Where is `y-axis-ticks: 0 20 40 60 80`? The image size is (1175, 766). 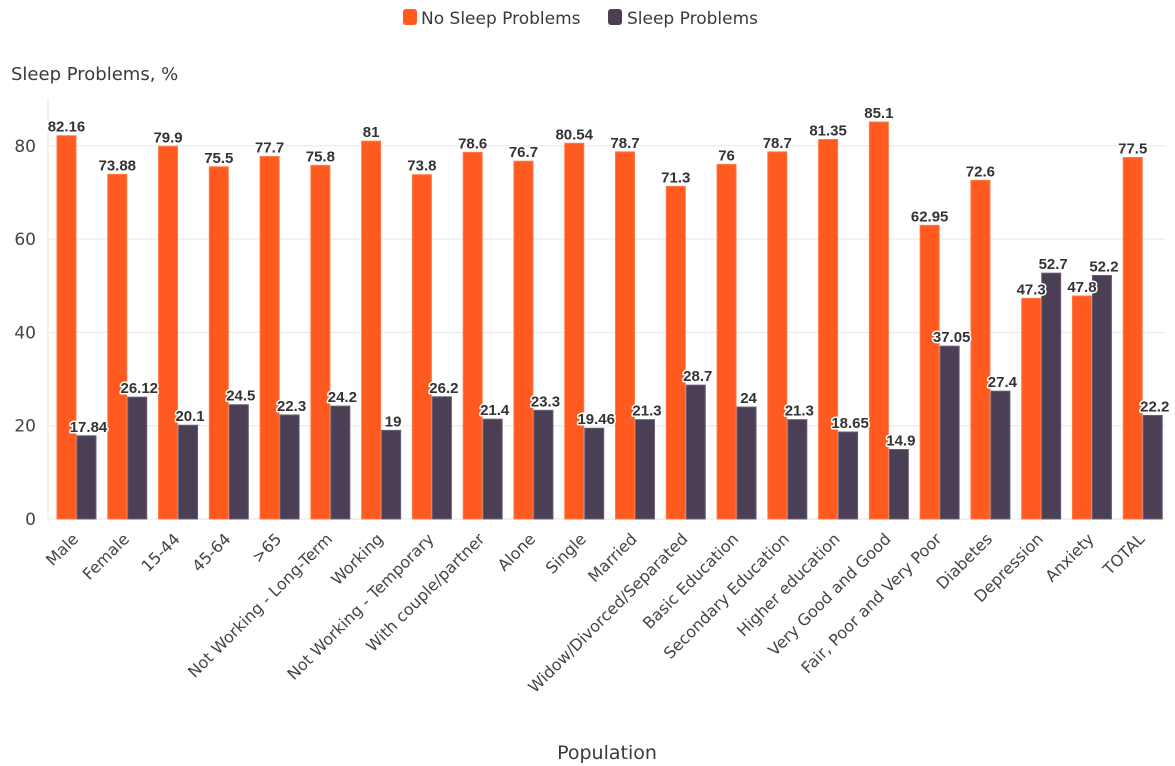
y-axis-ticks: 0 20 40 60 80 is located at coordinates (25, 333).